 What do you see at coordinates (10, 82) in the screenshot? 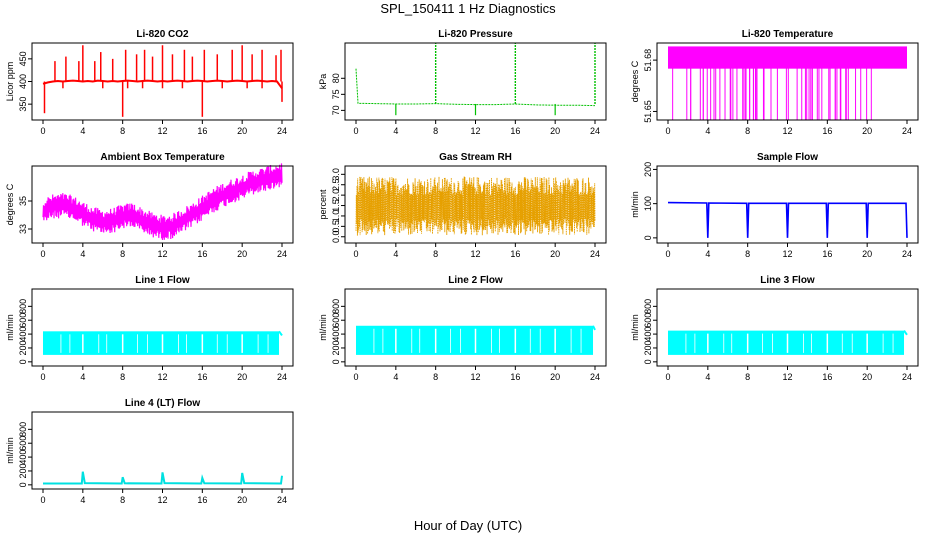
I see `y-axis-label: Licor ppm` at bounding box center [10, 82].